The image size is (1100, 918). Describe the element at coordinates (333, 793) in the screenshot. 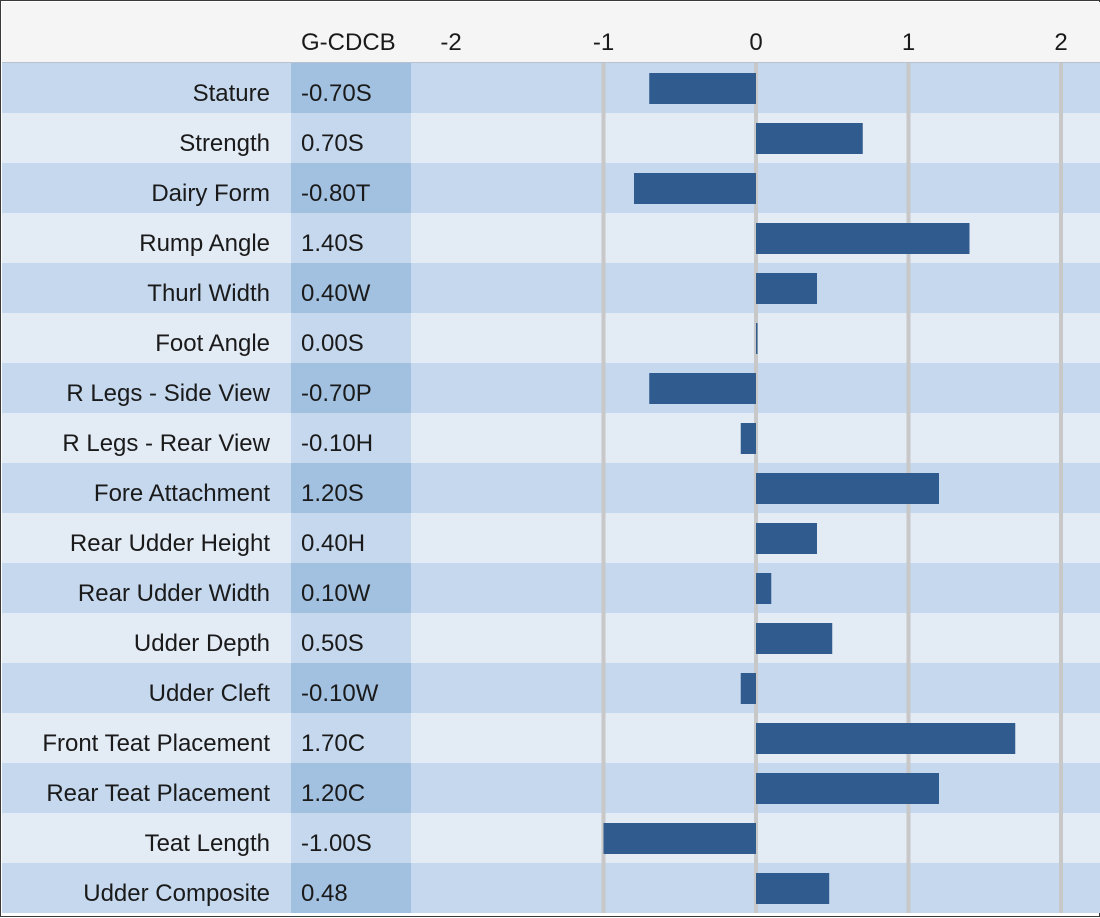

I see `value-label: 1.20C` at that location.